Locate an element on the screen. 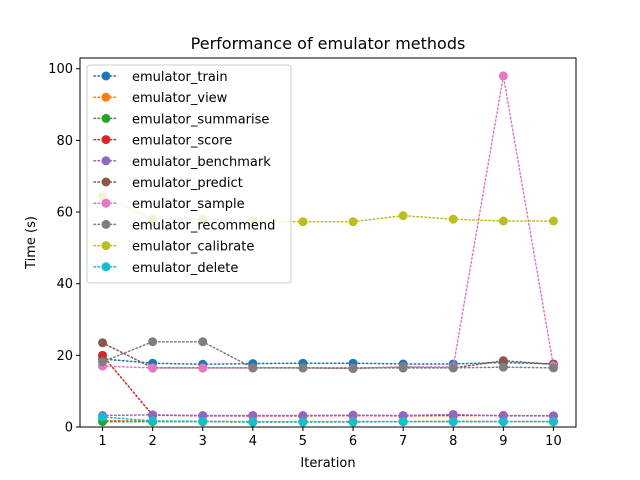 The image size is (640, 480). legend-label: emulator_delete is located at coordinates (185, 268).